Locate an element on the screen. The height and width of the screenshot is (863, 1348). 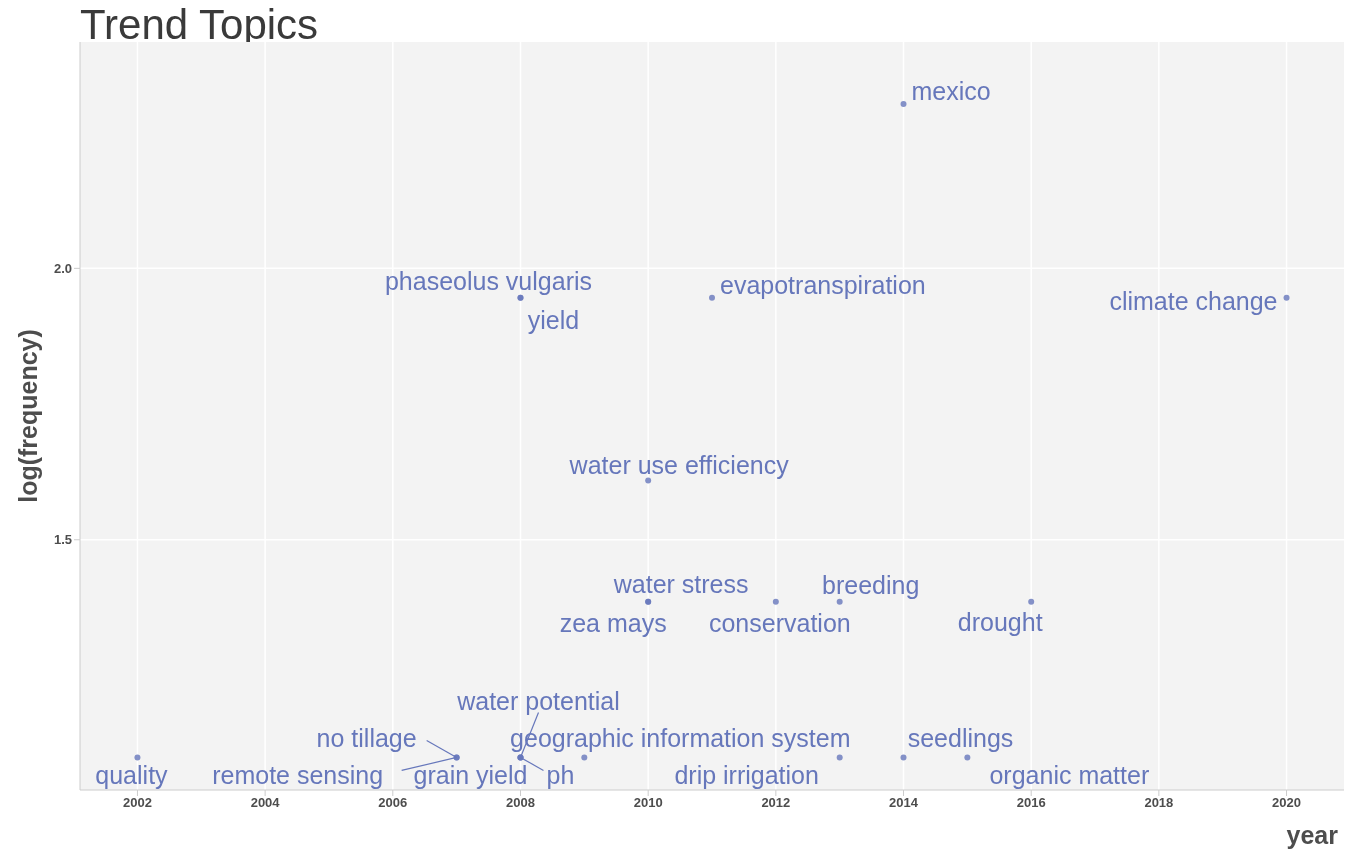
data-label: seedlings is located at coordinates (960, 738).